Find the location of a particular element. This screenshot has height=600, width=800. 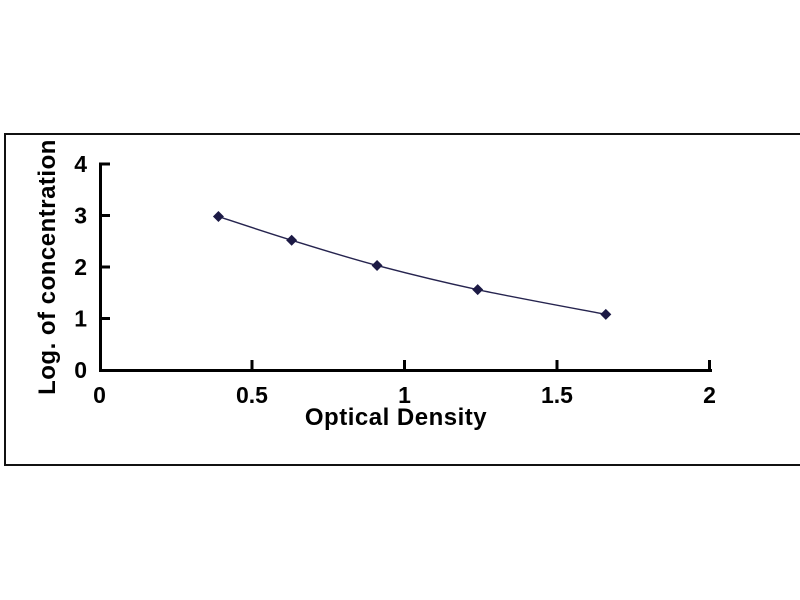

x-tick-label: 2 is located at coordinates (709, 395).